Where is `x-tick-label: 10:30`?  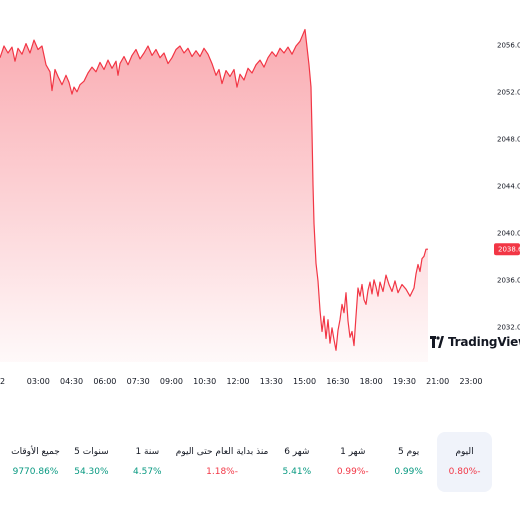 x-tick-label: 10:30 is located at coordinates (204, 381).